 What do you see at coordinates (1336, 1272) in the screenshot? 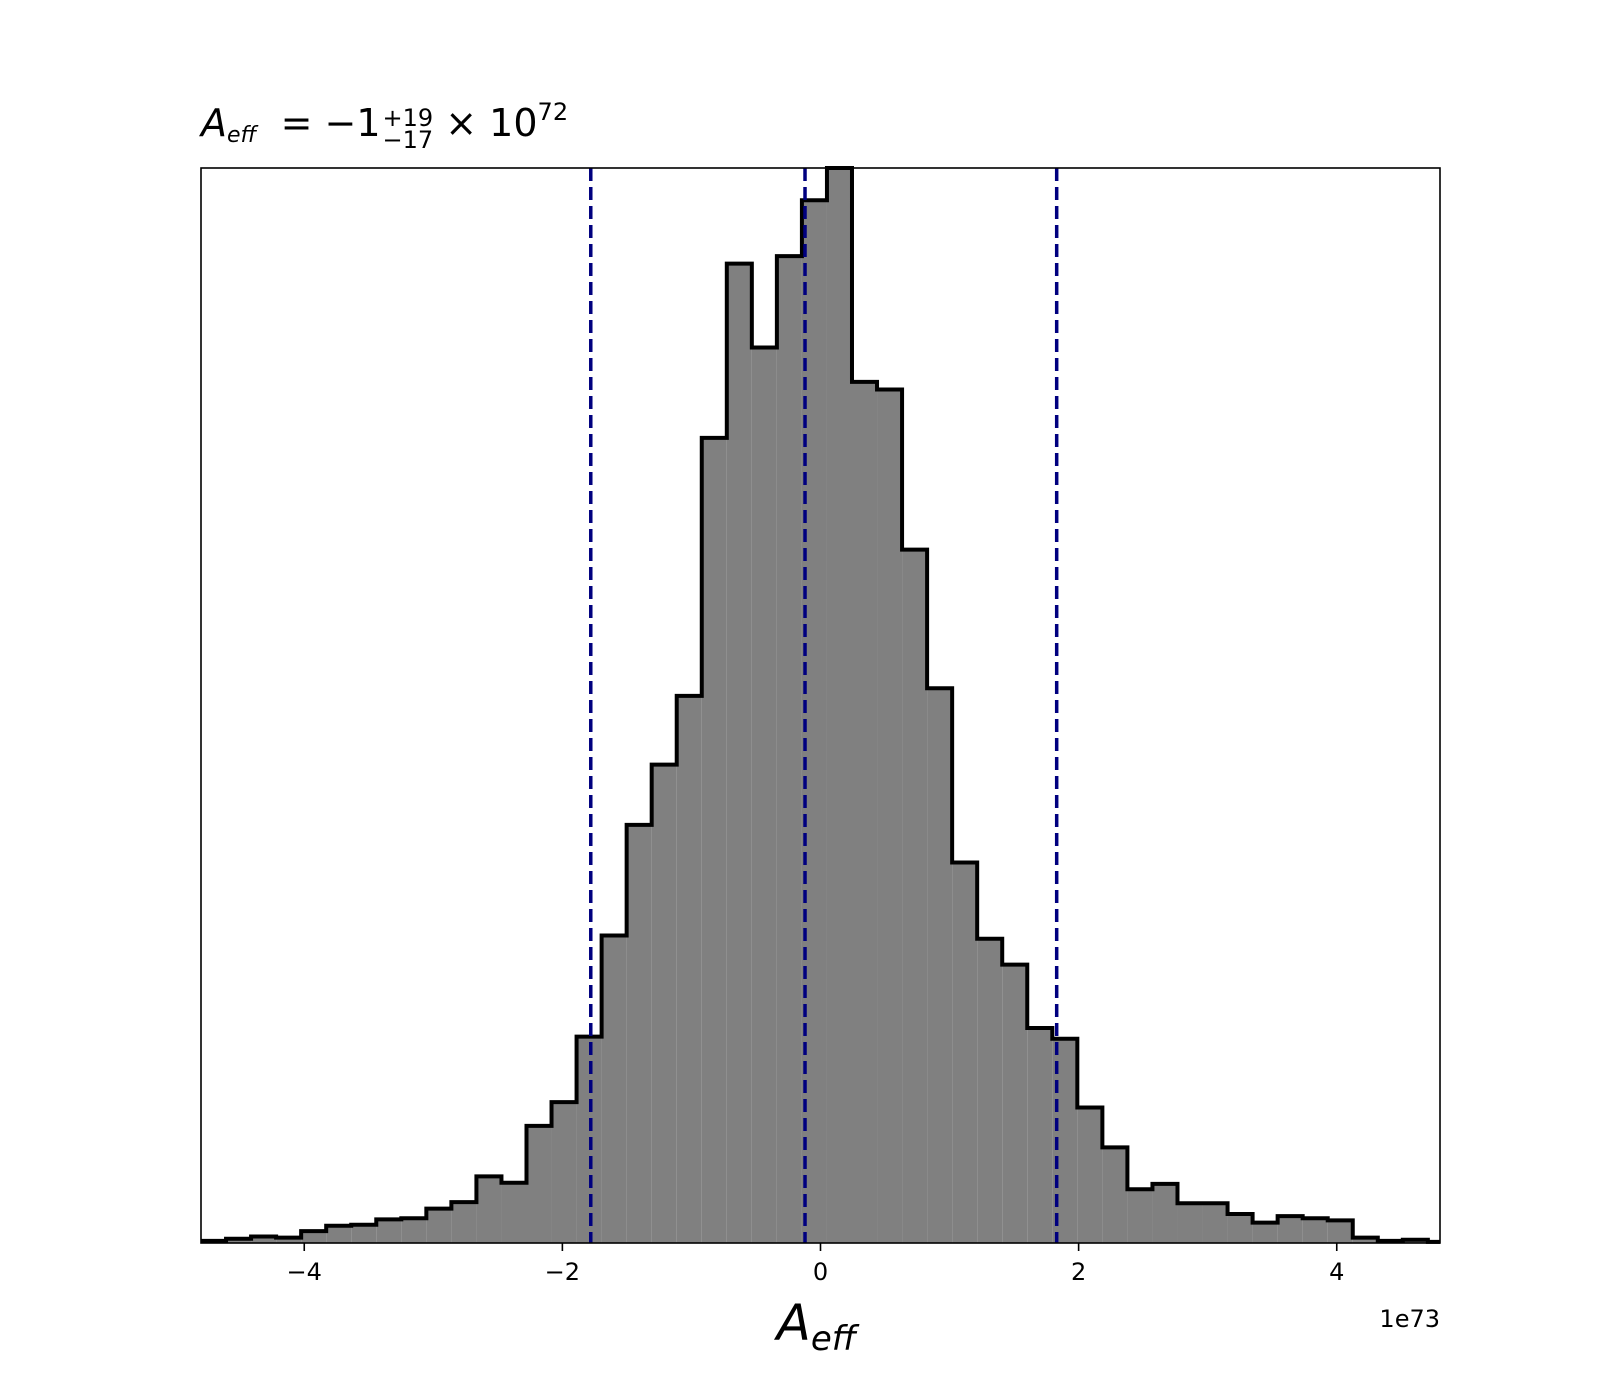
I see `x-tick-label: 4` at bounding box center [1336, 1272].